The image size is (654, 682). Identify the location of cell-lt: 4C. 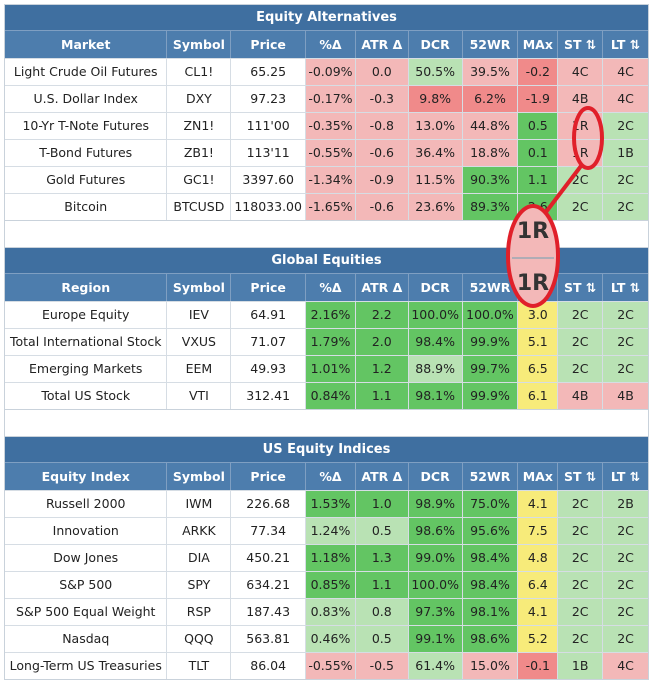
(625, 99).